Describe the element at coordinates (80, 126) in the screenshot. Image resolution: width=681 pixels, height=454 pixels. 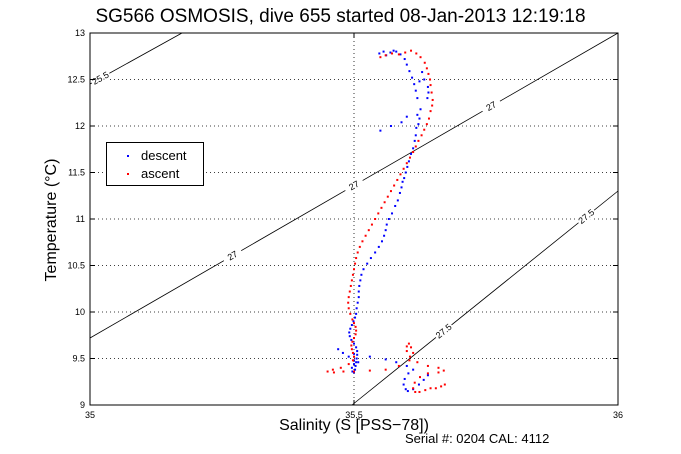
I see `y-tick-label: 12` at that location.